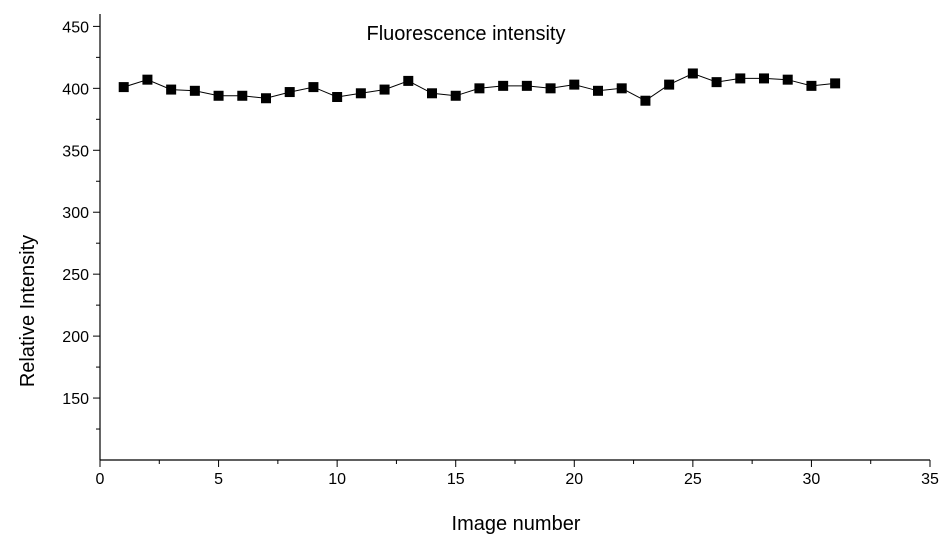 The width and height of the screenshot is (947, 538). What do you see at coordinates (930, 479) in the screenshot?
I see `x-tick-label: 35` at bounding box center [930, 479].